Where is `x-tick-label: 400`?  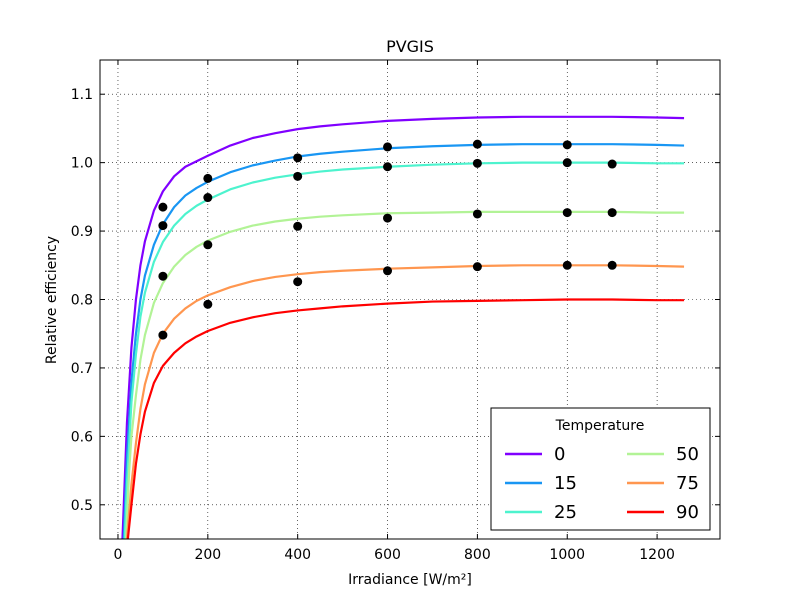 x-tick-label: 400 is located at coordinates (297, 555).